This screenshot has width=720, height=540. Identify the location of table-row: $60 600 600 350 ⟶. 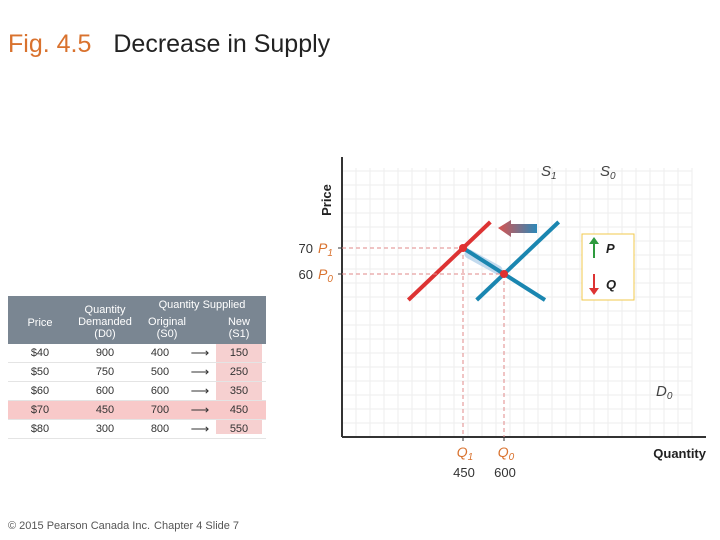
(137, 391).